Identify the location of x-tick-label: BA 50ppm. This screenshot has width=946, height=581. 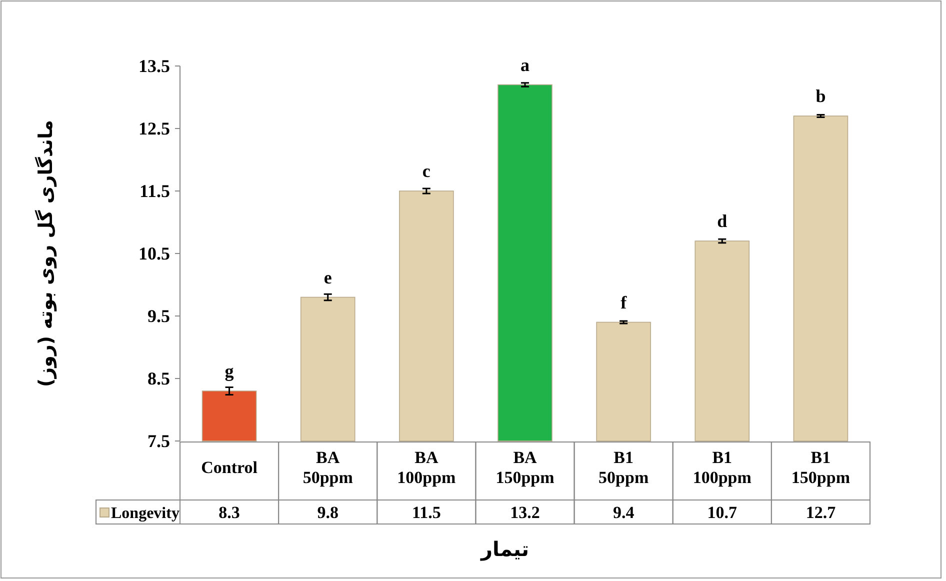
(327, 467).